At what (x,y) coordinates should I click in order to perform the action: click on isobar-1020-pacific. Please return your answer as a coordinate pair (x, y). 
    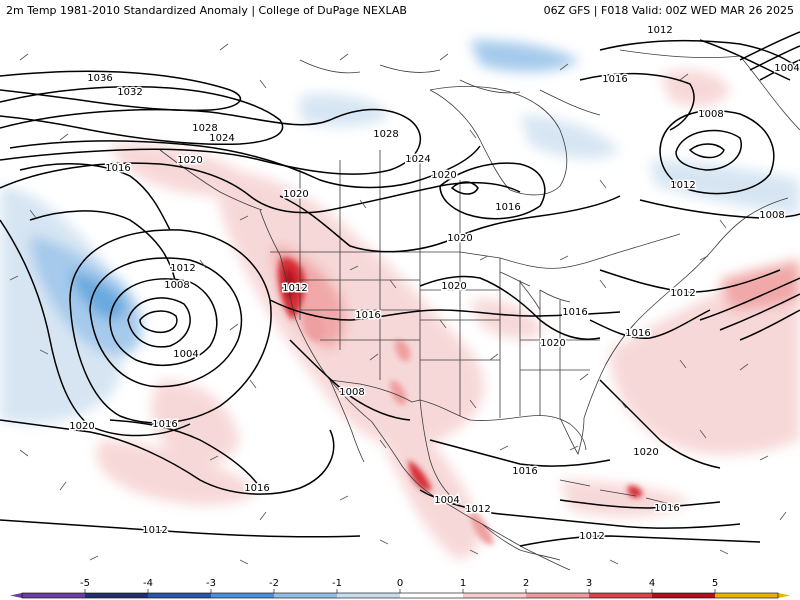
    Looking at the image, I should click on (95, 328).